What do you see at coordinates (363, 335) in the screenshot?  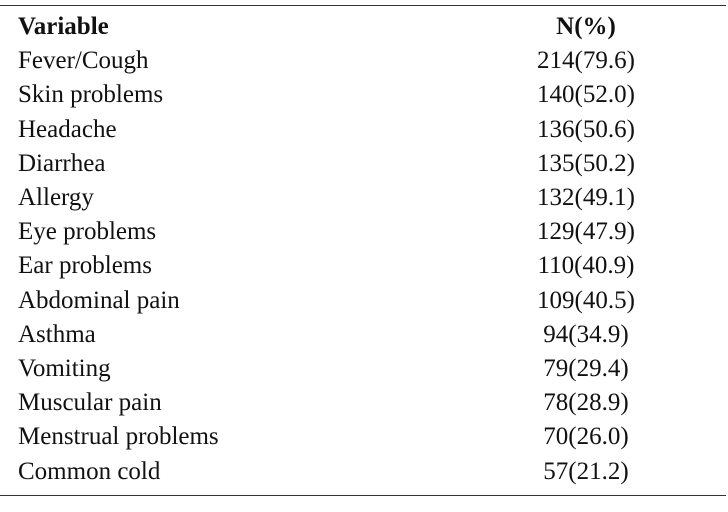 I see `table-row: Asthma 94(34.9)` at bounding box center [363, 335].